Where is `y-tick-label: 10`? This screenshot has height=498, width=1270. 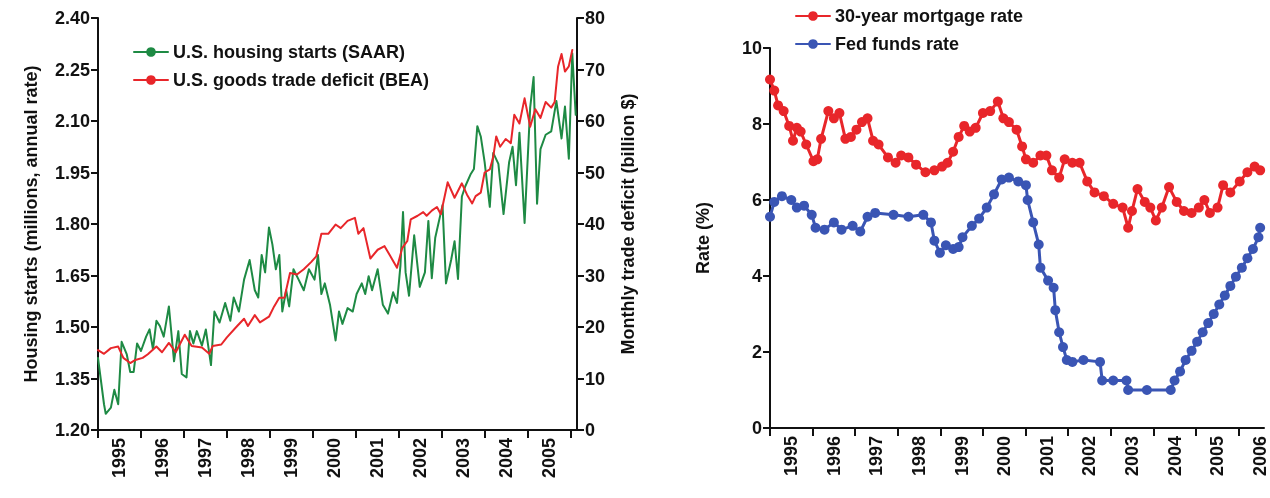 y-tick-label: 10 is located at coordinates (751, 48).